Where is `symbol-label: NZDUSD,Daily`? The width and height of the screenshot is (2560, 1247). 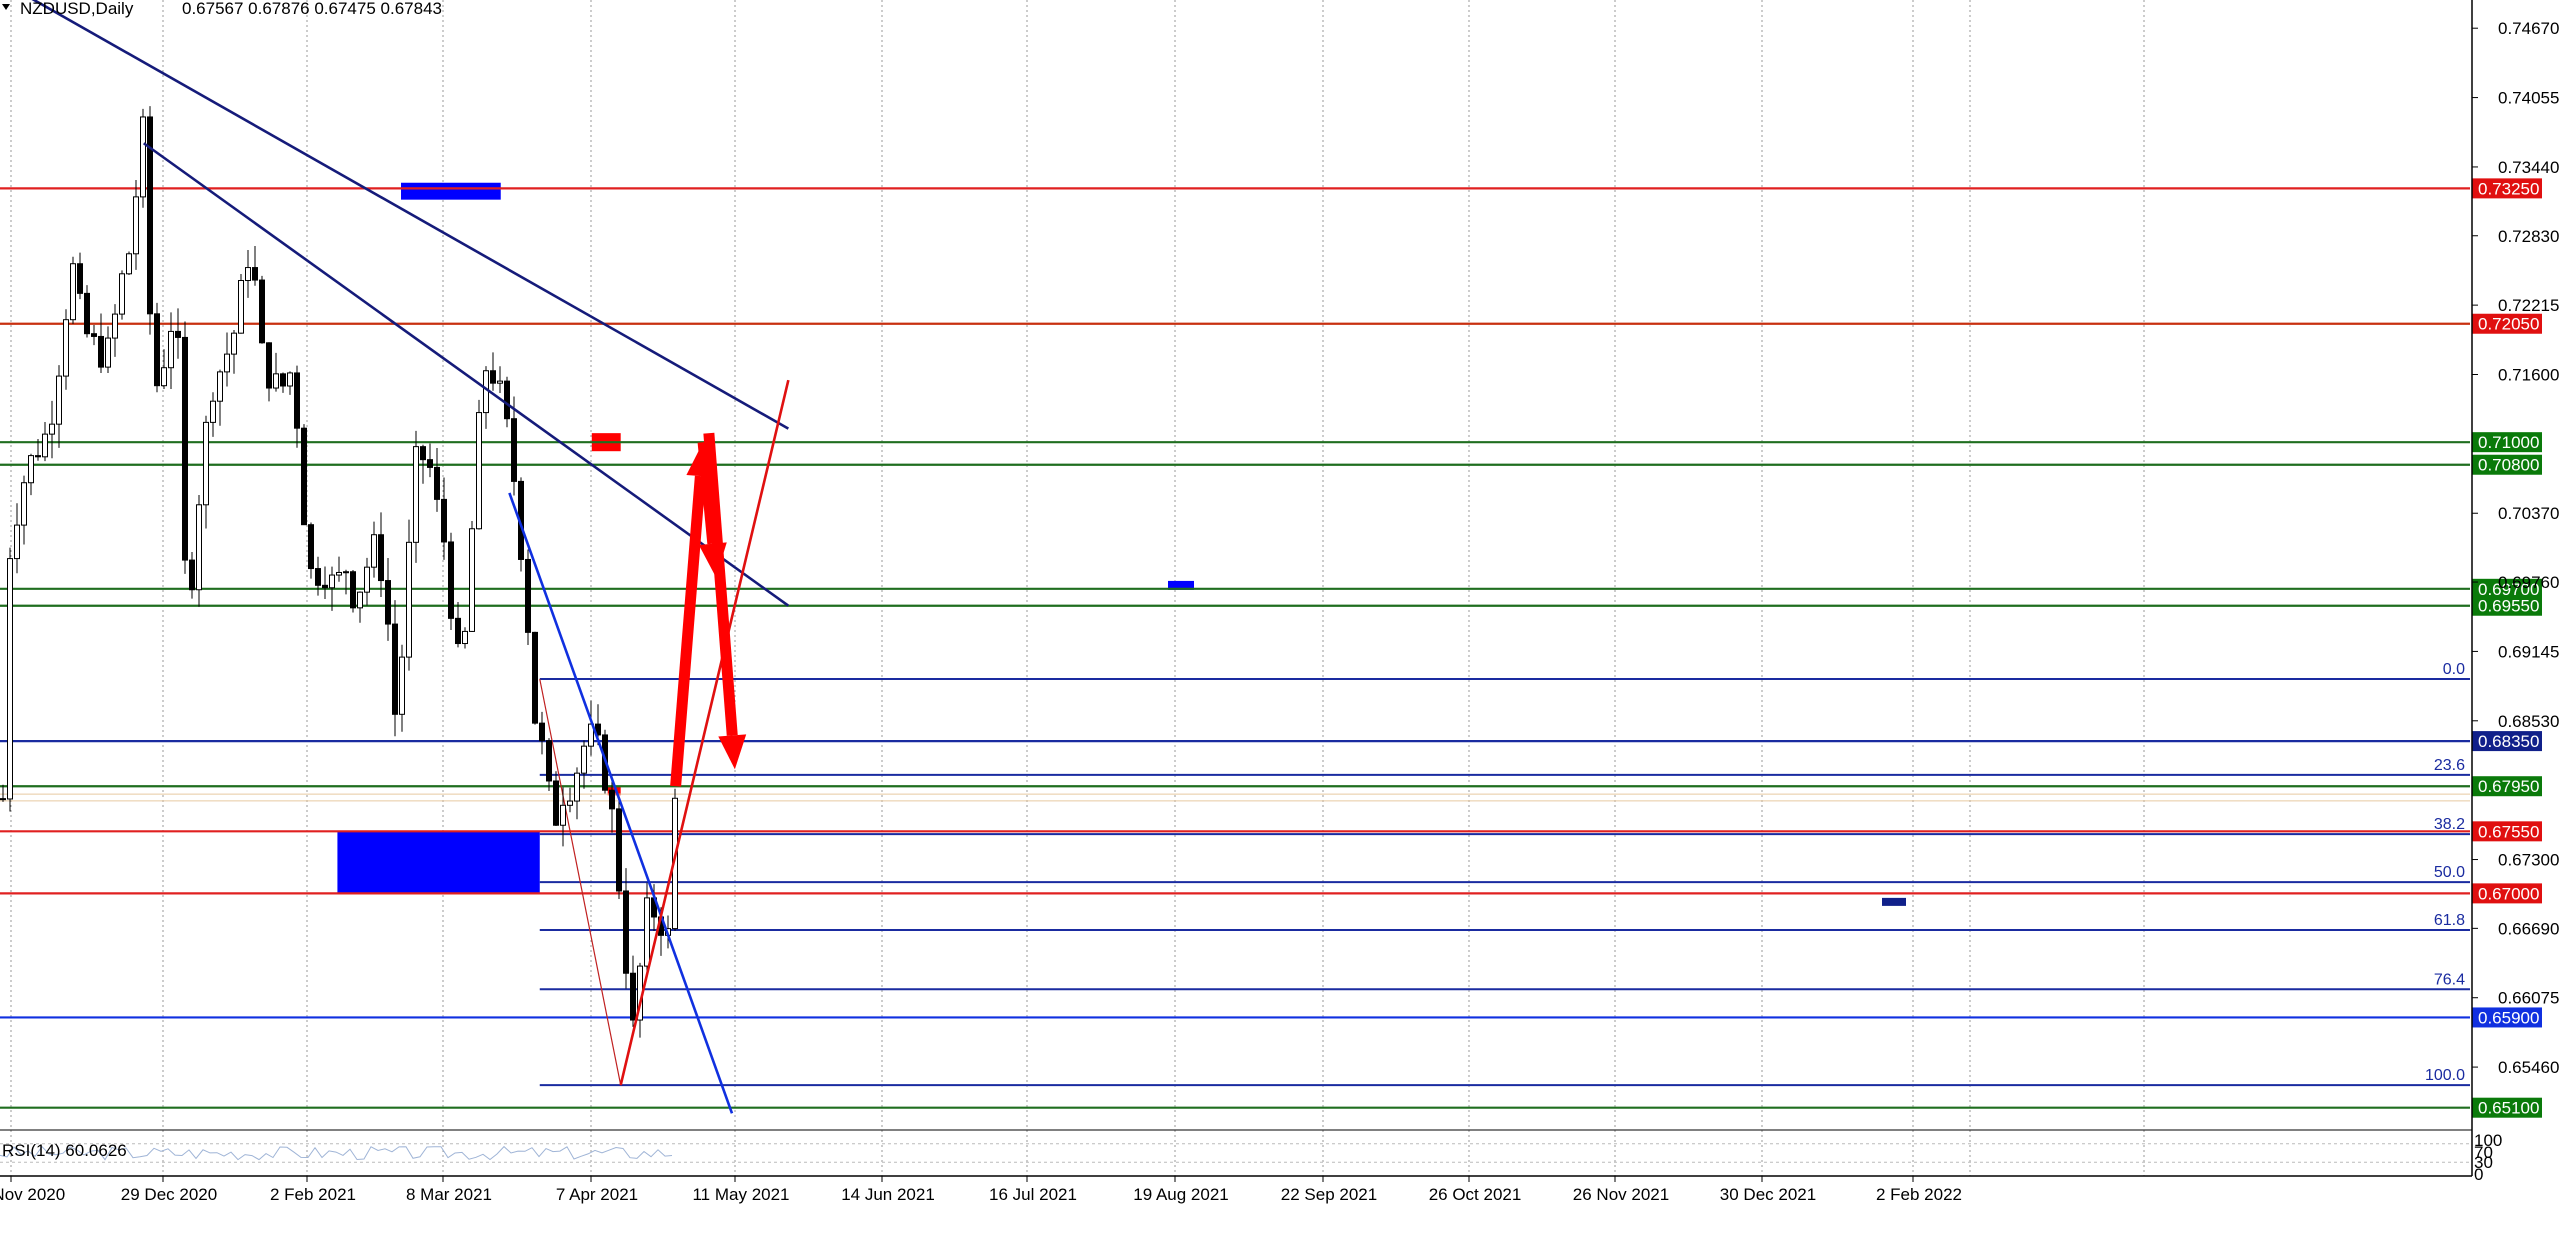
symbol-label: NZDUSD,Daily is located at coordinates (77, 9).